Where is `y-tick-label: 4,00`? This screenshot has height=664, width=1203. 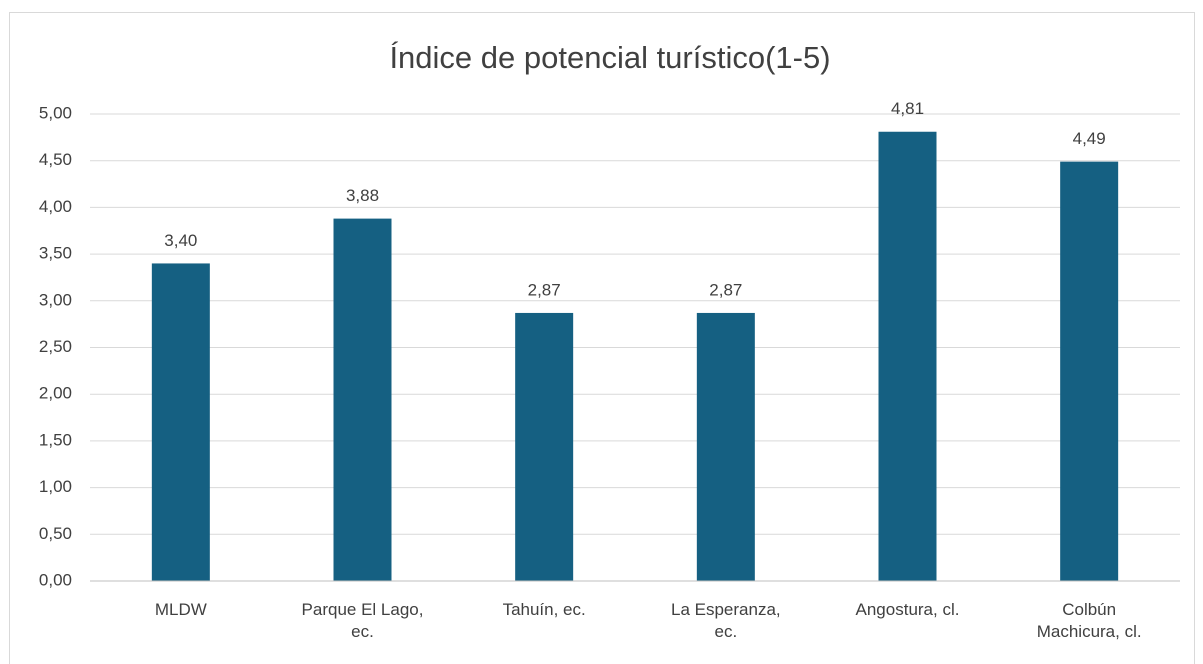
y-tick-label: 4,00 is located at coordinates (55, 206).